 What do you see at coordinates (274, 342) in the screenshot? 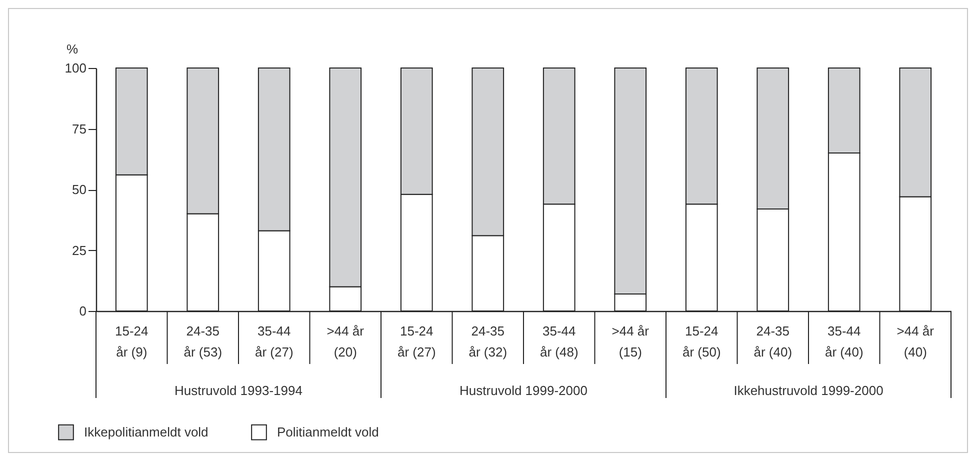
I see `x-tick-label: 35-44 år (27)` at bounding box center [274, 342].